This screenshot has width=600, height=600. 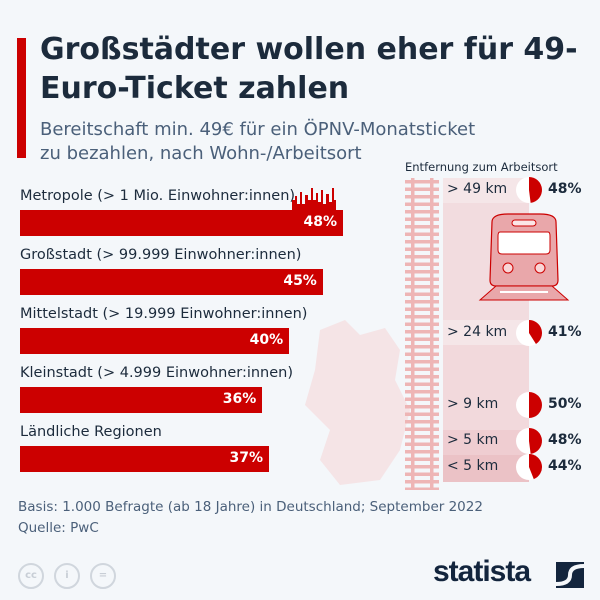 I want to click on railway-track-icon, so click(x=422, y=334).